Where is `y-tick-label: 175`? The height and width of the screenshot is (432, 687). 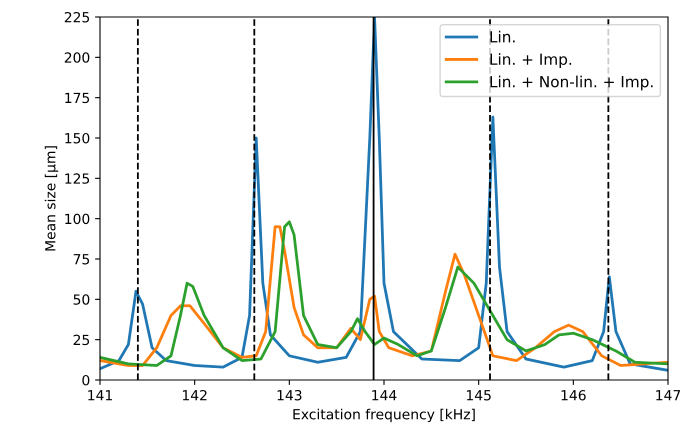 y-tick-label: 175 is located at coordinates (77, 98).